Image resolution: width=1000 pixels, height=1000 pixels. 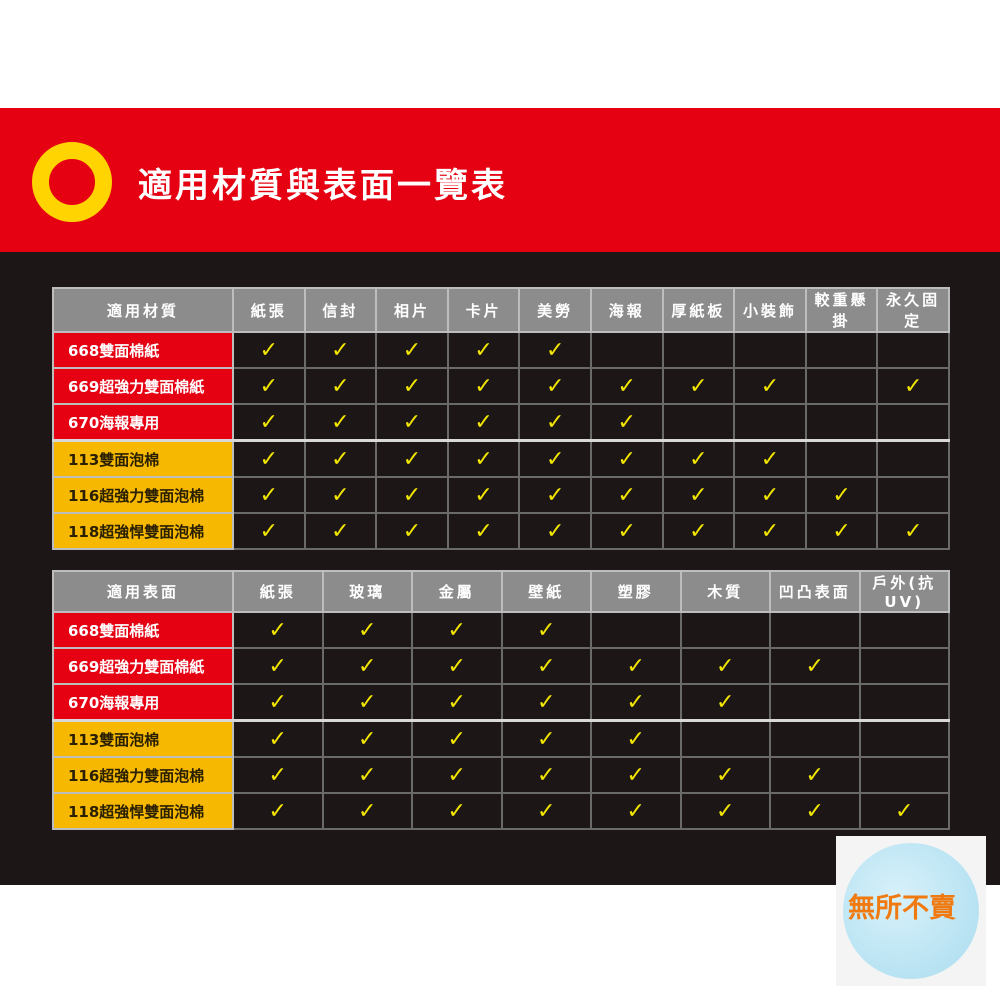 What do you see at coordinates (501, 495) in the screenshot?
I see `table-row: 116超強力雙面泡棉 ✓ ✓ ✓ ✓ ✓ ✓ ✓ ✓ ✓` at bounding box center [501, 495].